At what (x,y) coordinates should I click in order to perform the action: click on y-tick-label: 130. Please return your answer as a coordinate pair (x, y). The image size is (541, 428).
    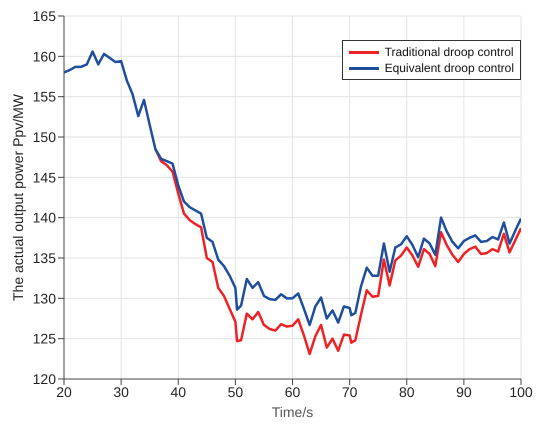
    Looking at the image, I should click on (44, 298).